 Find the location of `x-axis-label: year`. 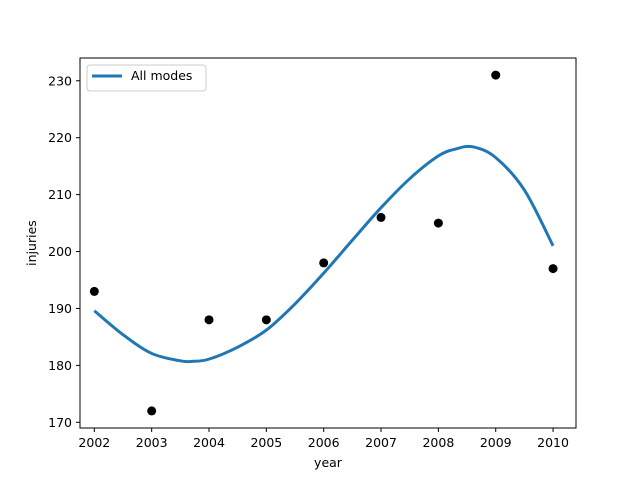

x-axis-label: year is located at coordinates (328, 462).